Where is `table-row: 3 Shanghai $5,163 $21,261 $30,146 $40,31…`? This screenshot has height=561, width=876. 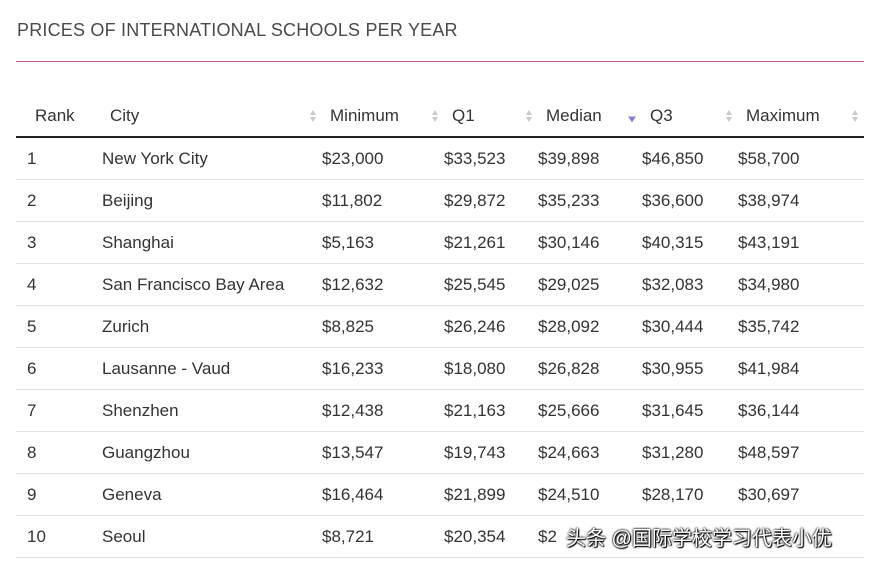 table-row: 3 Shanghai $5,163 $21,261 $30,146 $40,31… is located at coordinates (440, 242).